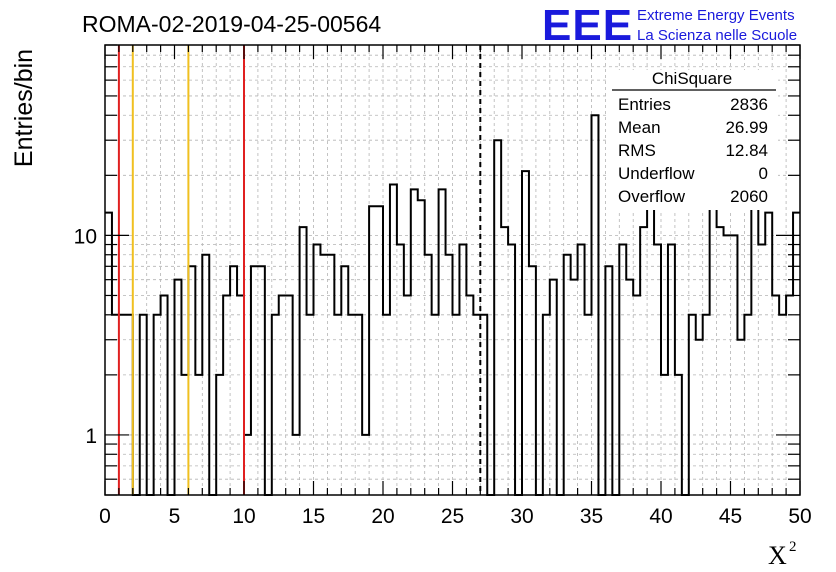  Describe the element at coordinates (637, 150) in the screenshot. I see `stats-label-rms: RMS` at that location.